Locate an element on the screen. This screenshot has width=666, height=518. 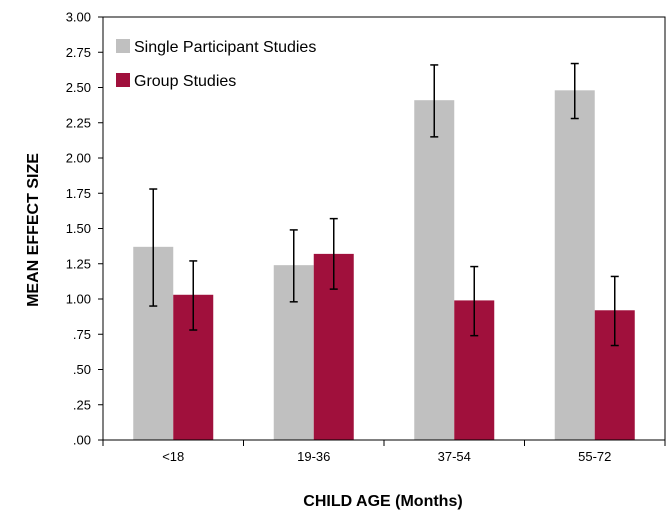
x-axis-title: CHILD AGE (Months) is located at coordinates (382, 501).